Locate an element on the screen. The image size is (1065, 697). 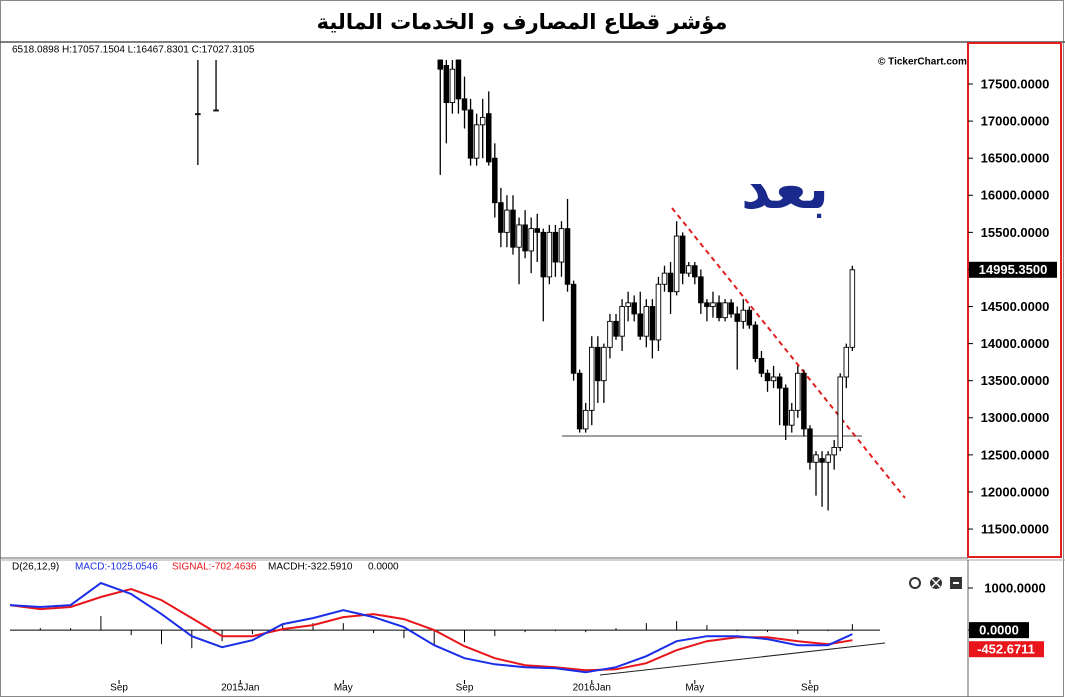
last-price-label: 14995.3500 is located at coordinates (1013, 269).